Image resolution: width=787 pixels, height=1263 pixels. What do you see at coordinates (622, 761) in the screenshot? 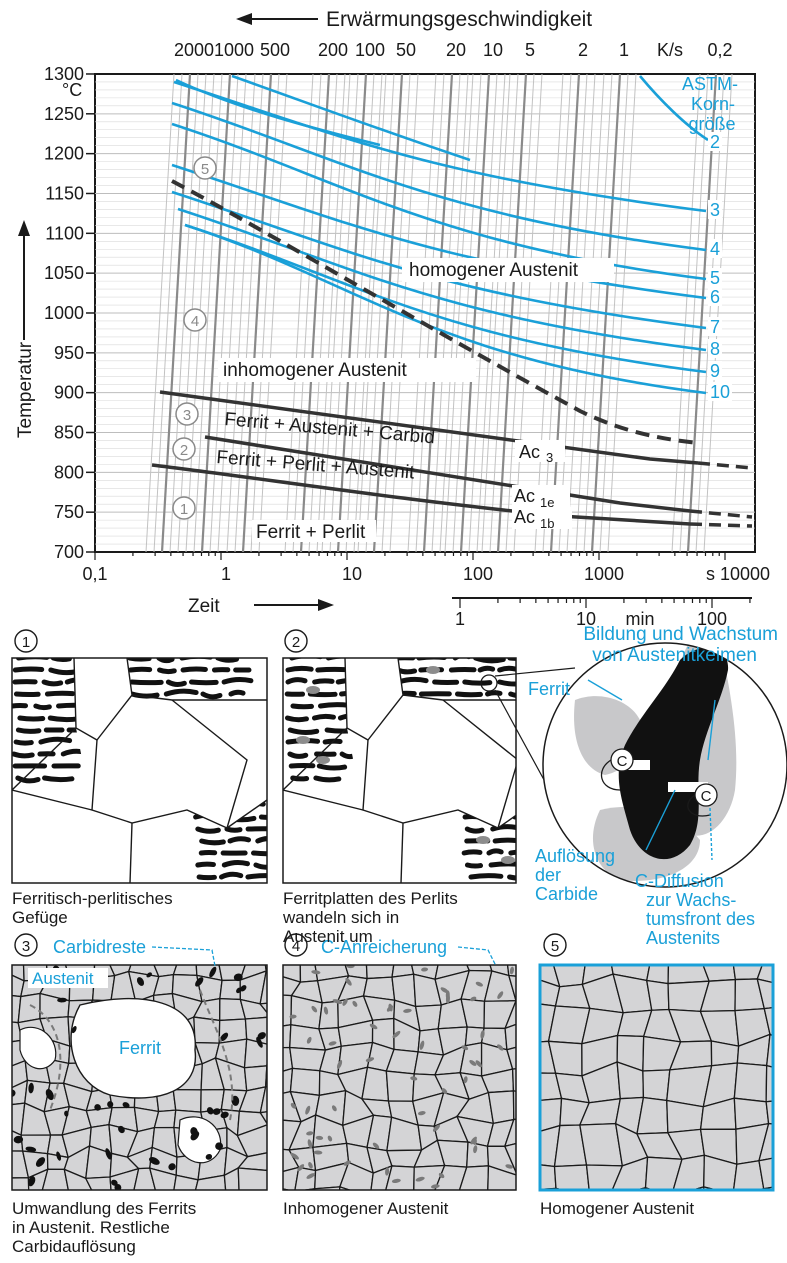
I see `zoom-c-1: C` at bounding box center [622, 761].